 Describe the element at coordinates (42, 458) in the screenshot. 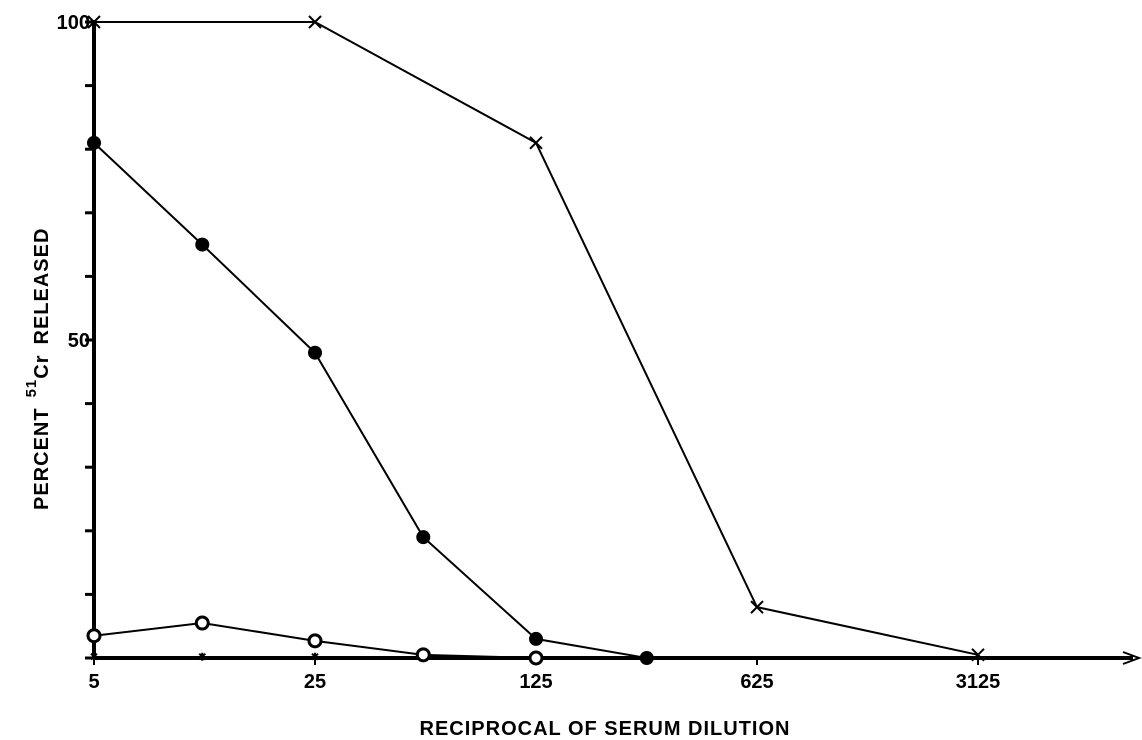

I see `y-axis-title-main: PERCENT` at that location.